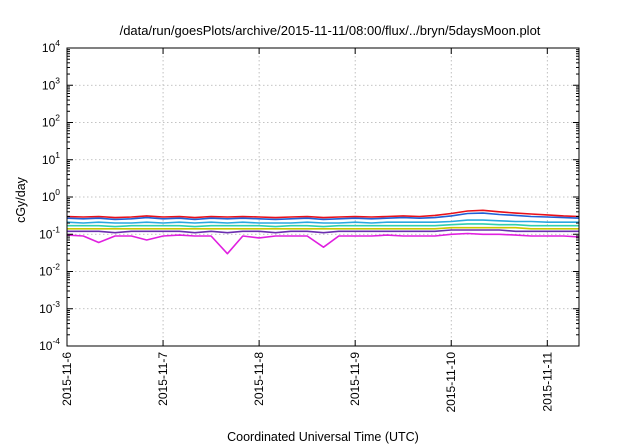 Image resolution: width=640 pixels, height=448 pixels. I want to click on x-tick-label: 2015-11-6, so click(67, 379).